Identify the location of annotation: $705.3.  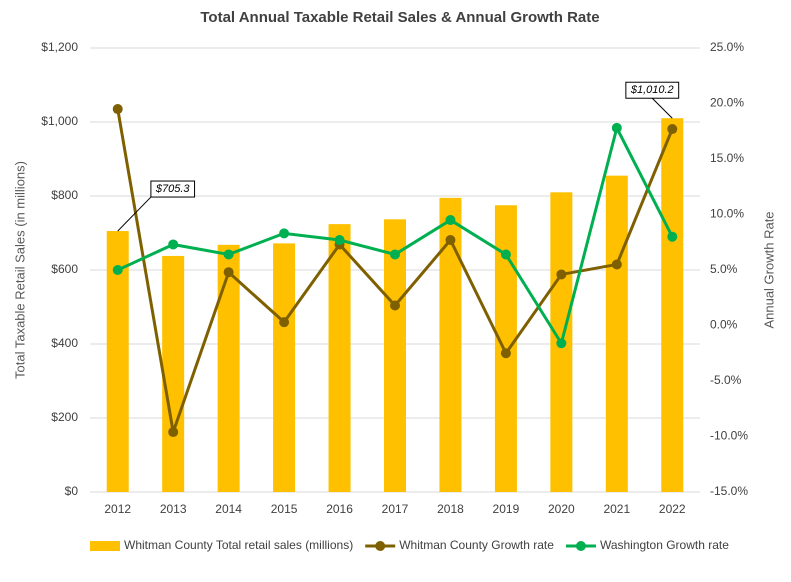
(173, 189).